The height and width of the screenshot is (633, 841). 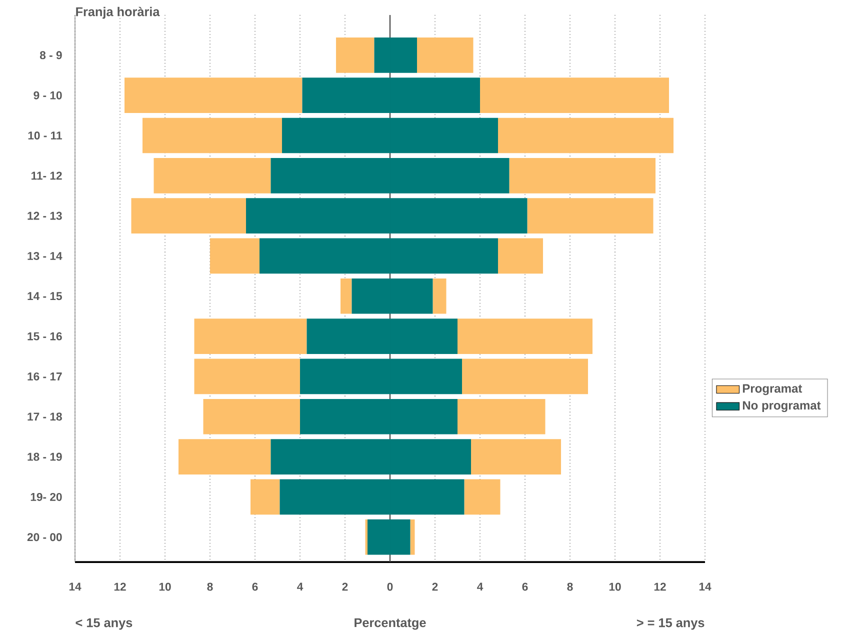 What do you see at coordinates (104, 624) in the screenshot?
I see `text: < 15 anys` at bounding box center [104, 624].